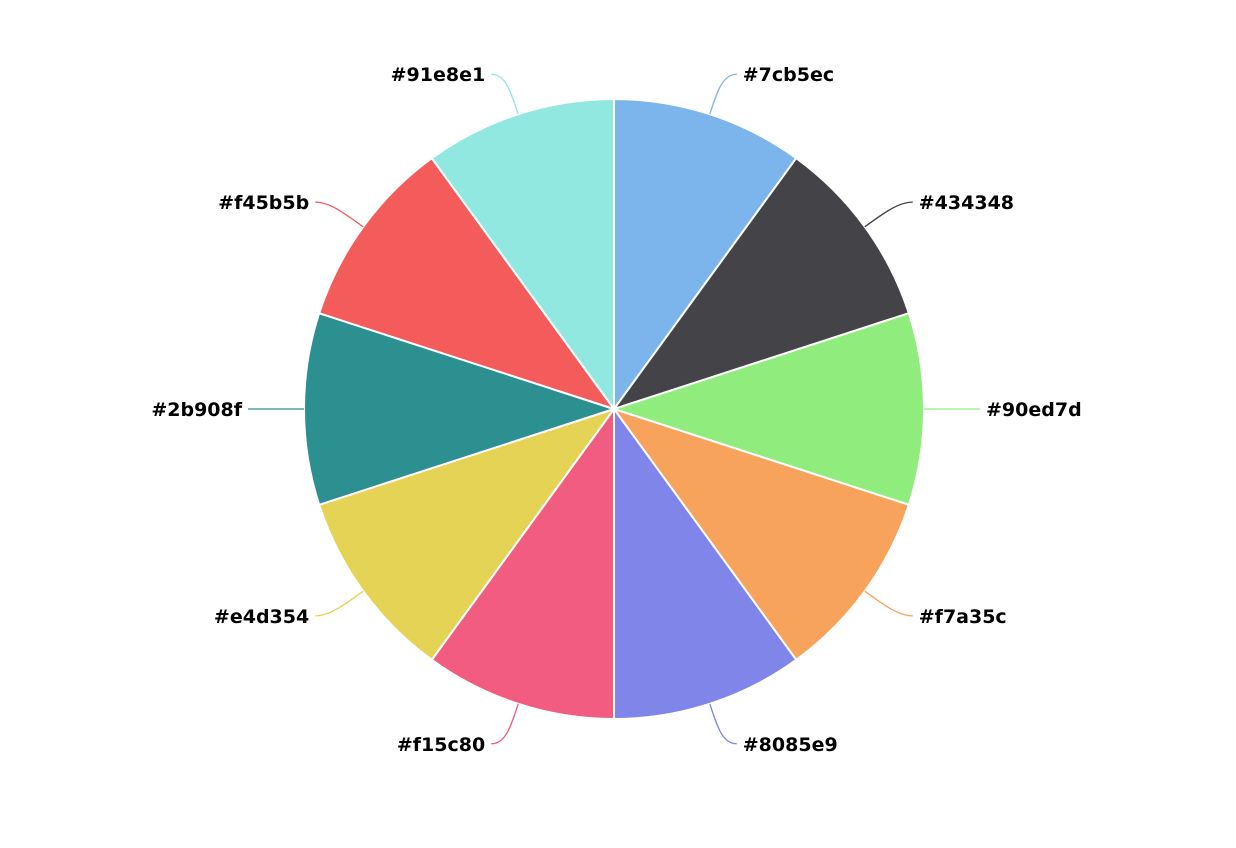  Describe the element at coordinates (963, 617) in the screenshot. I see `data-label-f7a35c: #f7a35c` at that location.